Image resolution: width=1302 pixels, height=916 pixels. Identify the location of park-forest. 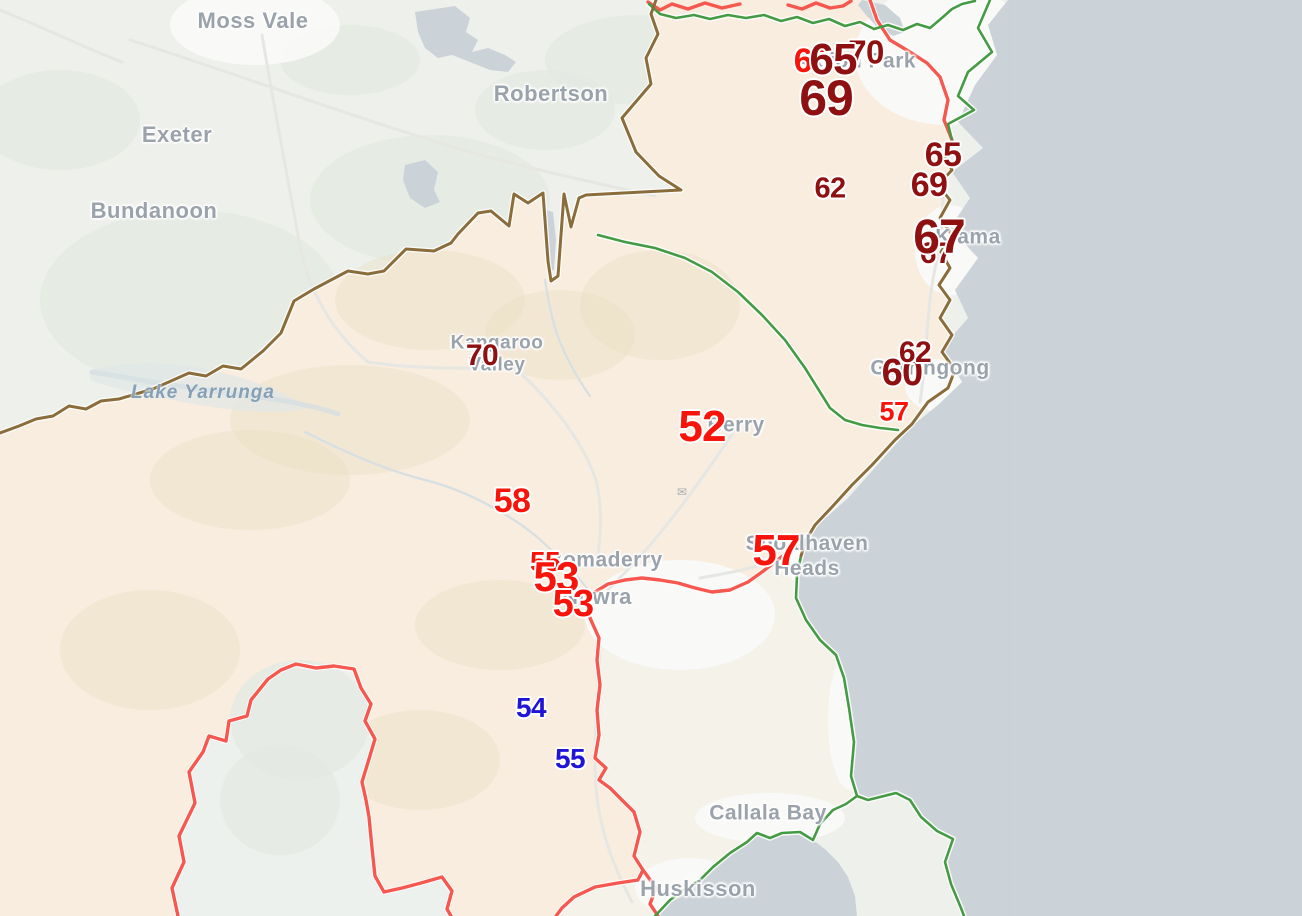
(295, 757).